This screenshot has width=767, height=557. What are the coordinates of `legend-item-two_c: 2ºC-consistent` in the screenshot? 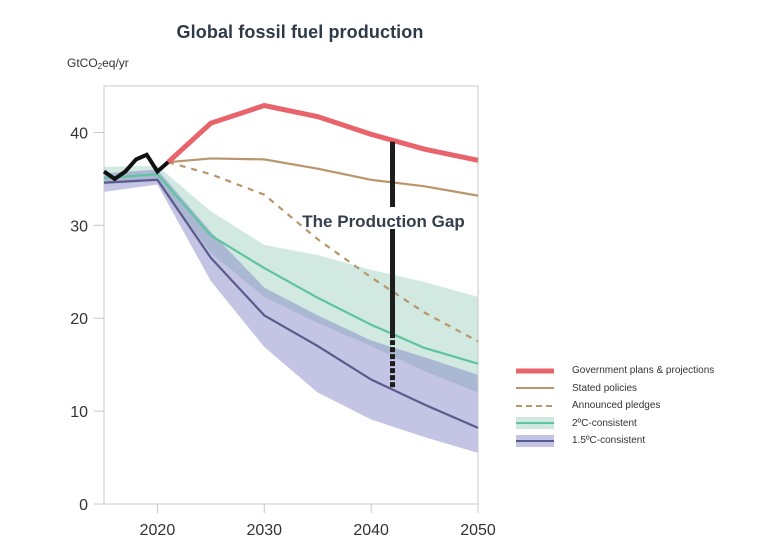 It's located at (615, 424).